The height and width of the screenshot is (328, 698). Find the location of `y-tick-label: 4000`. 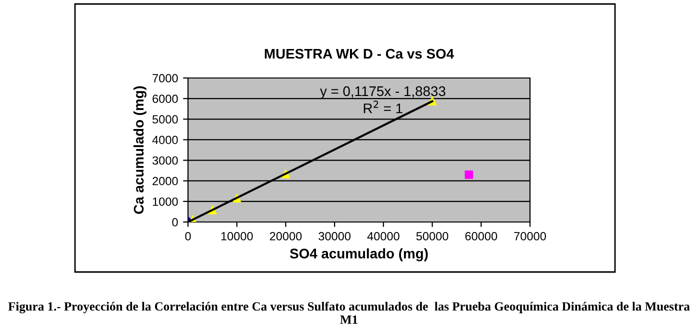

y-tick-label: 4000 is located at coordinates (165, 140).